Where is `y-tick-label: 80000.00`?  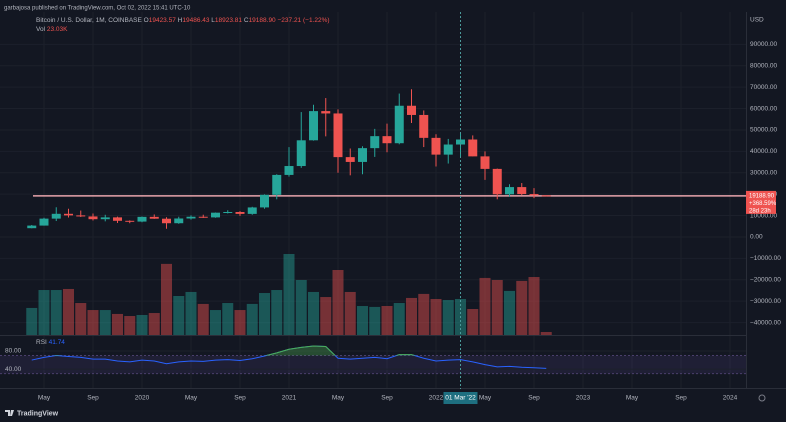 y-tick-label: 80000.00 is located at coordinates (763, 65).